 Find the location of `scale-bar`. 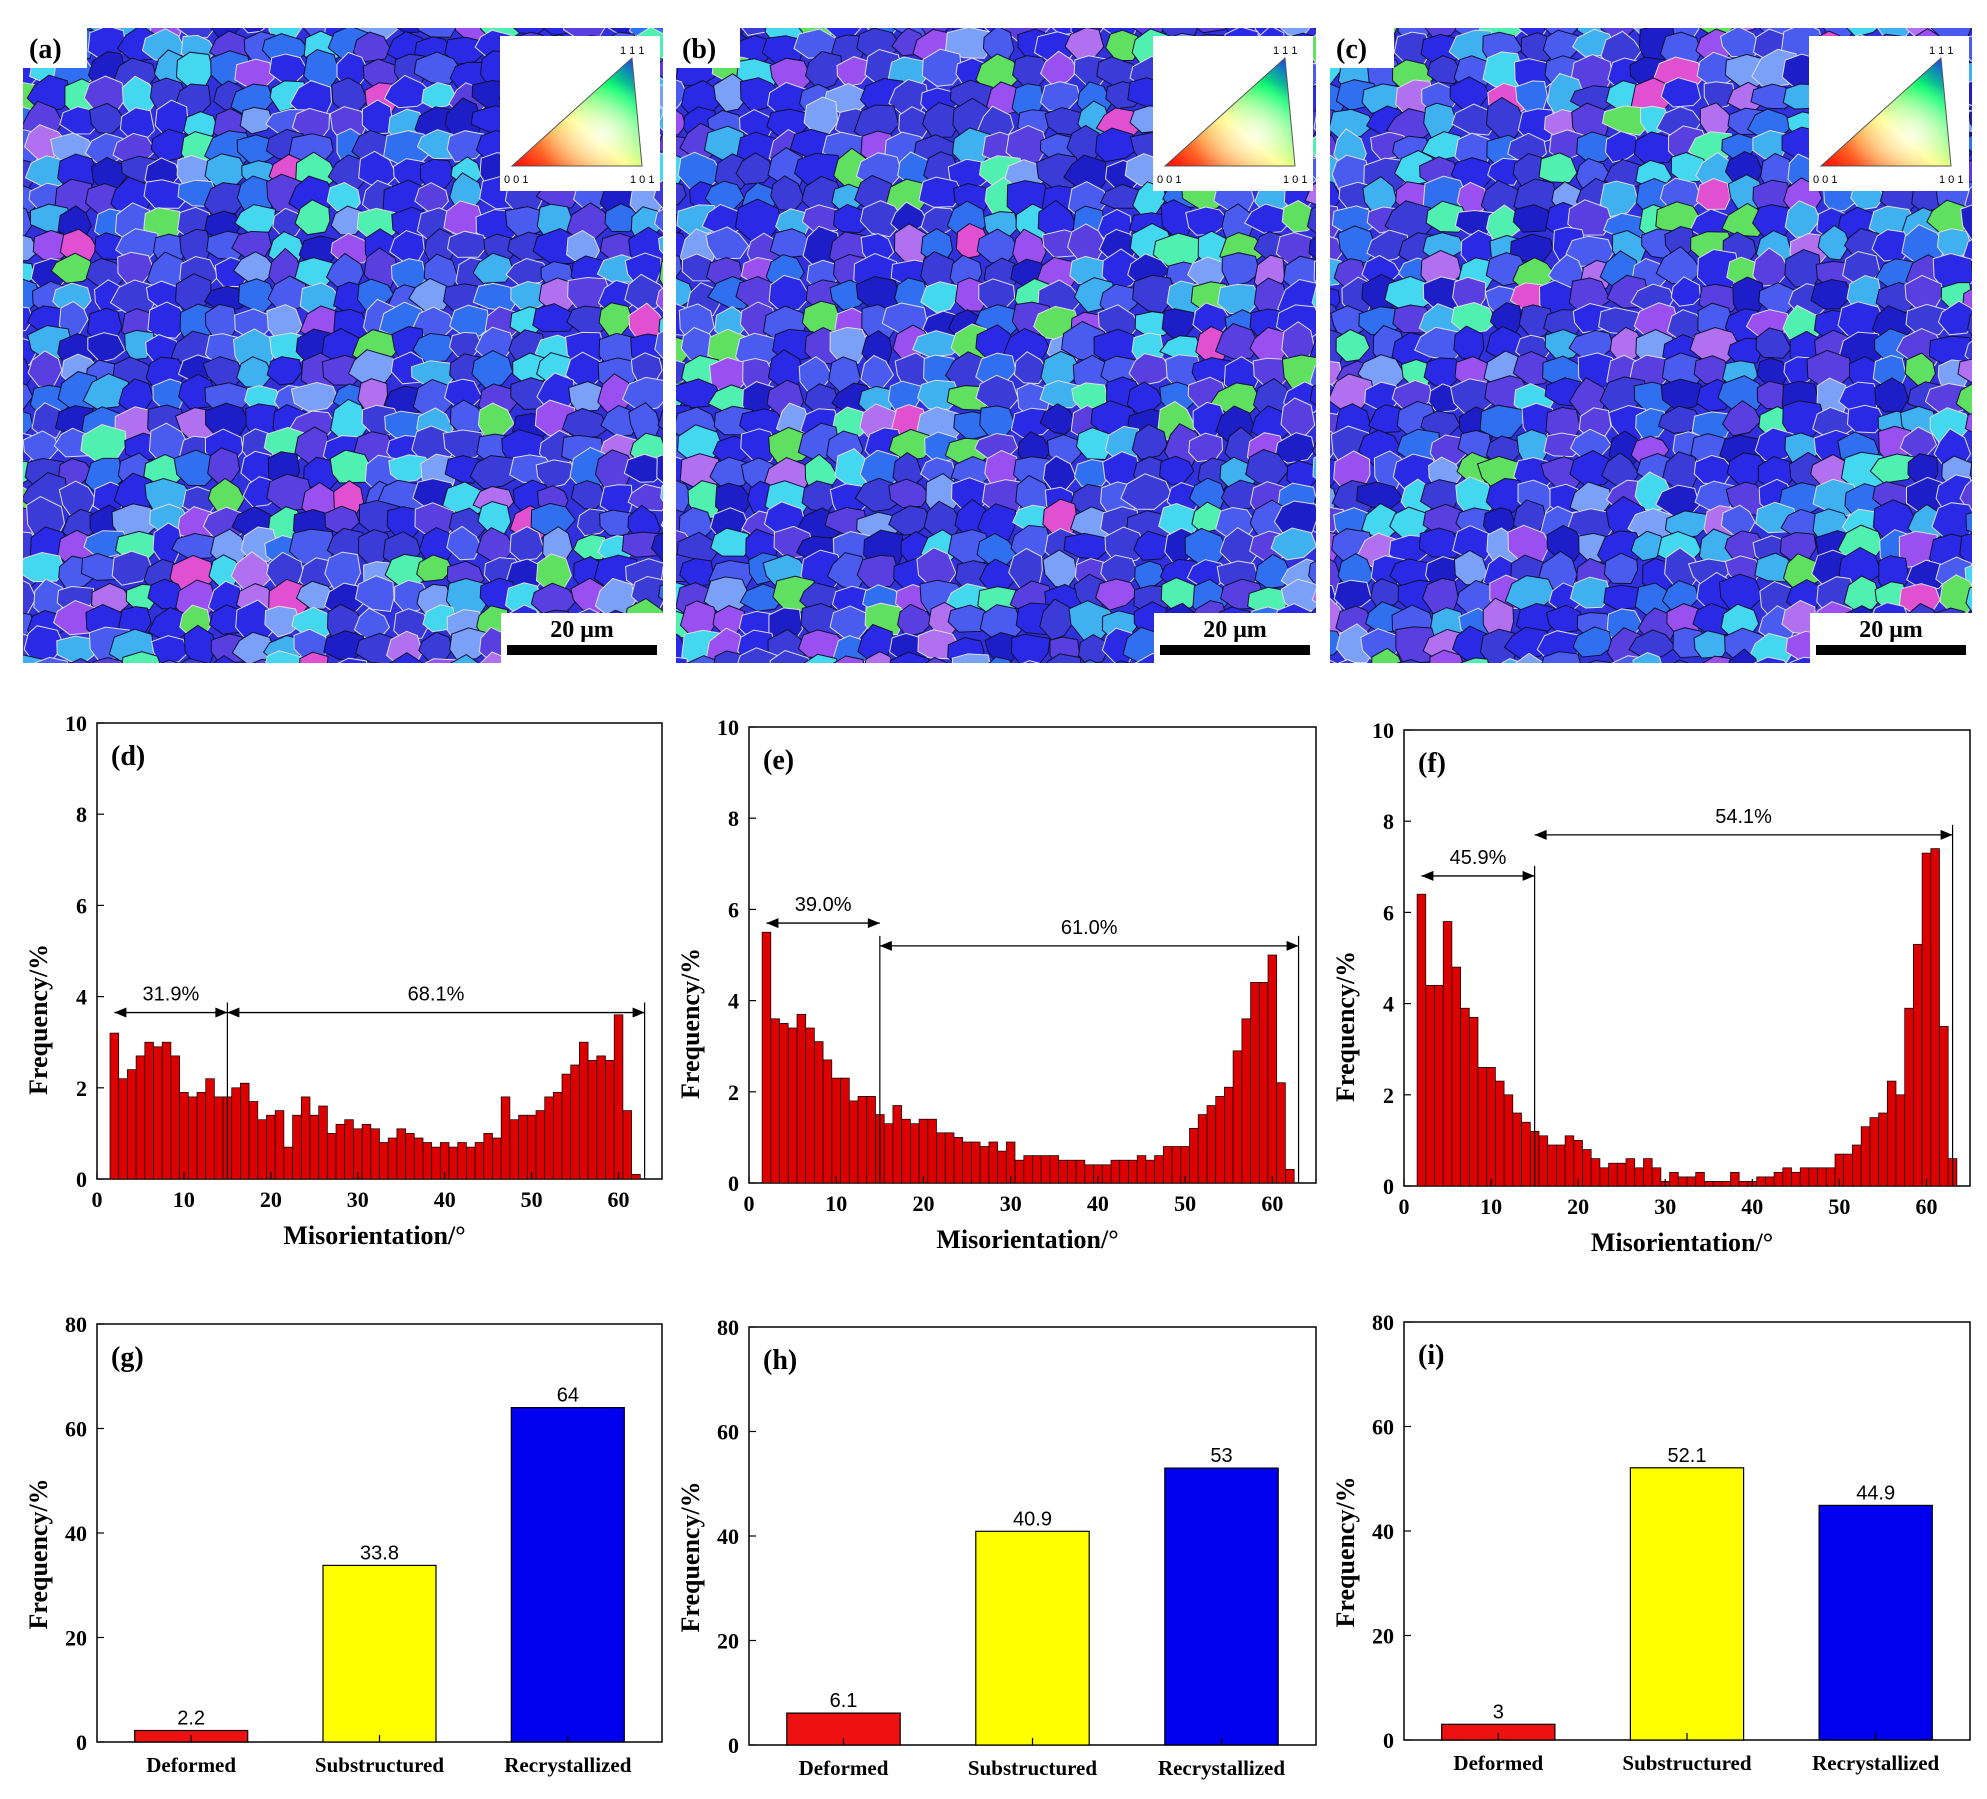

scale-bar is located at coordinates (1891, 650).